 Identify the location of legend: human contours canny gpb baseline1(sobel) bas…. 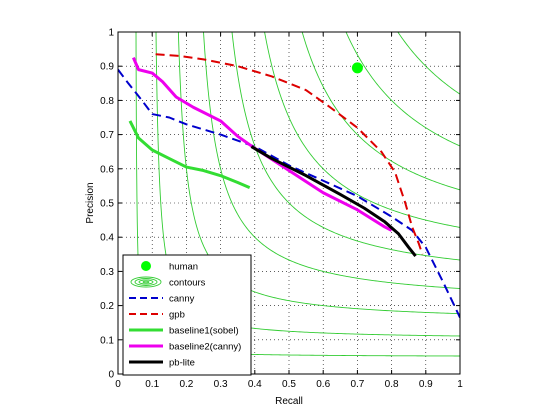
(187, 315).